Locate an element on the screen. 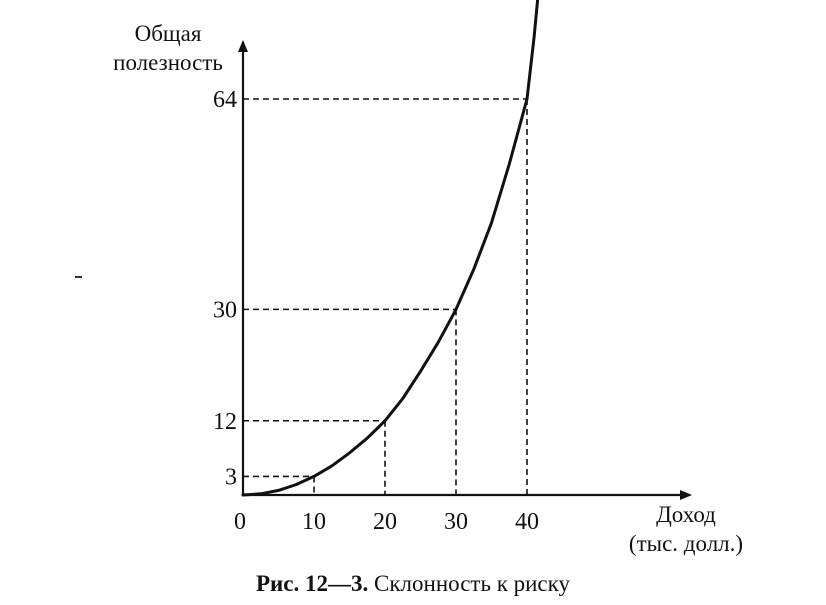  x-tick-label-40: 40 is located at coordinates (527, 522).